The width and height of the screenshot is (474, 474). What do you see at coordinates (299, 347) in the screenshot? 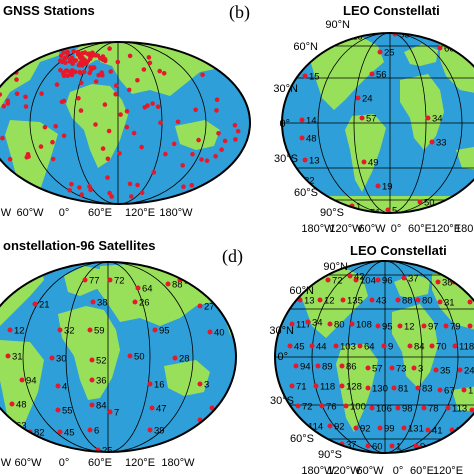
I see `satellite-label: 45` at bounding box center [299, 347].